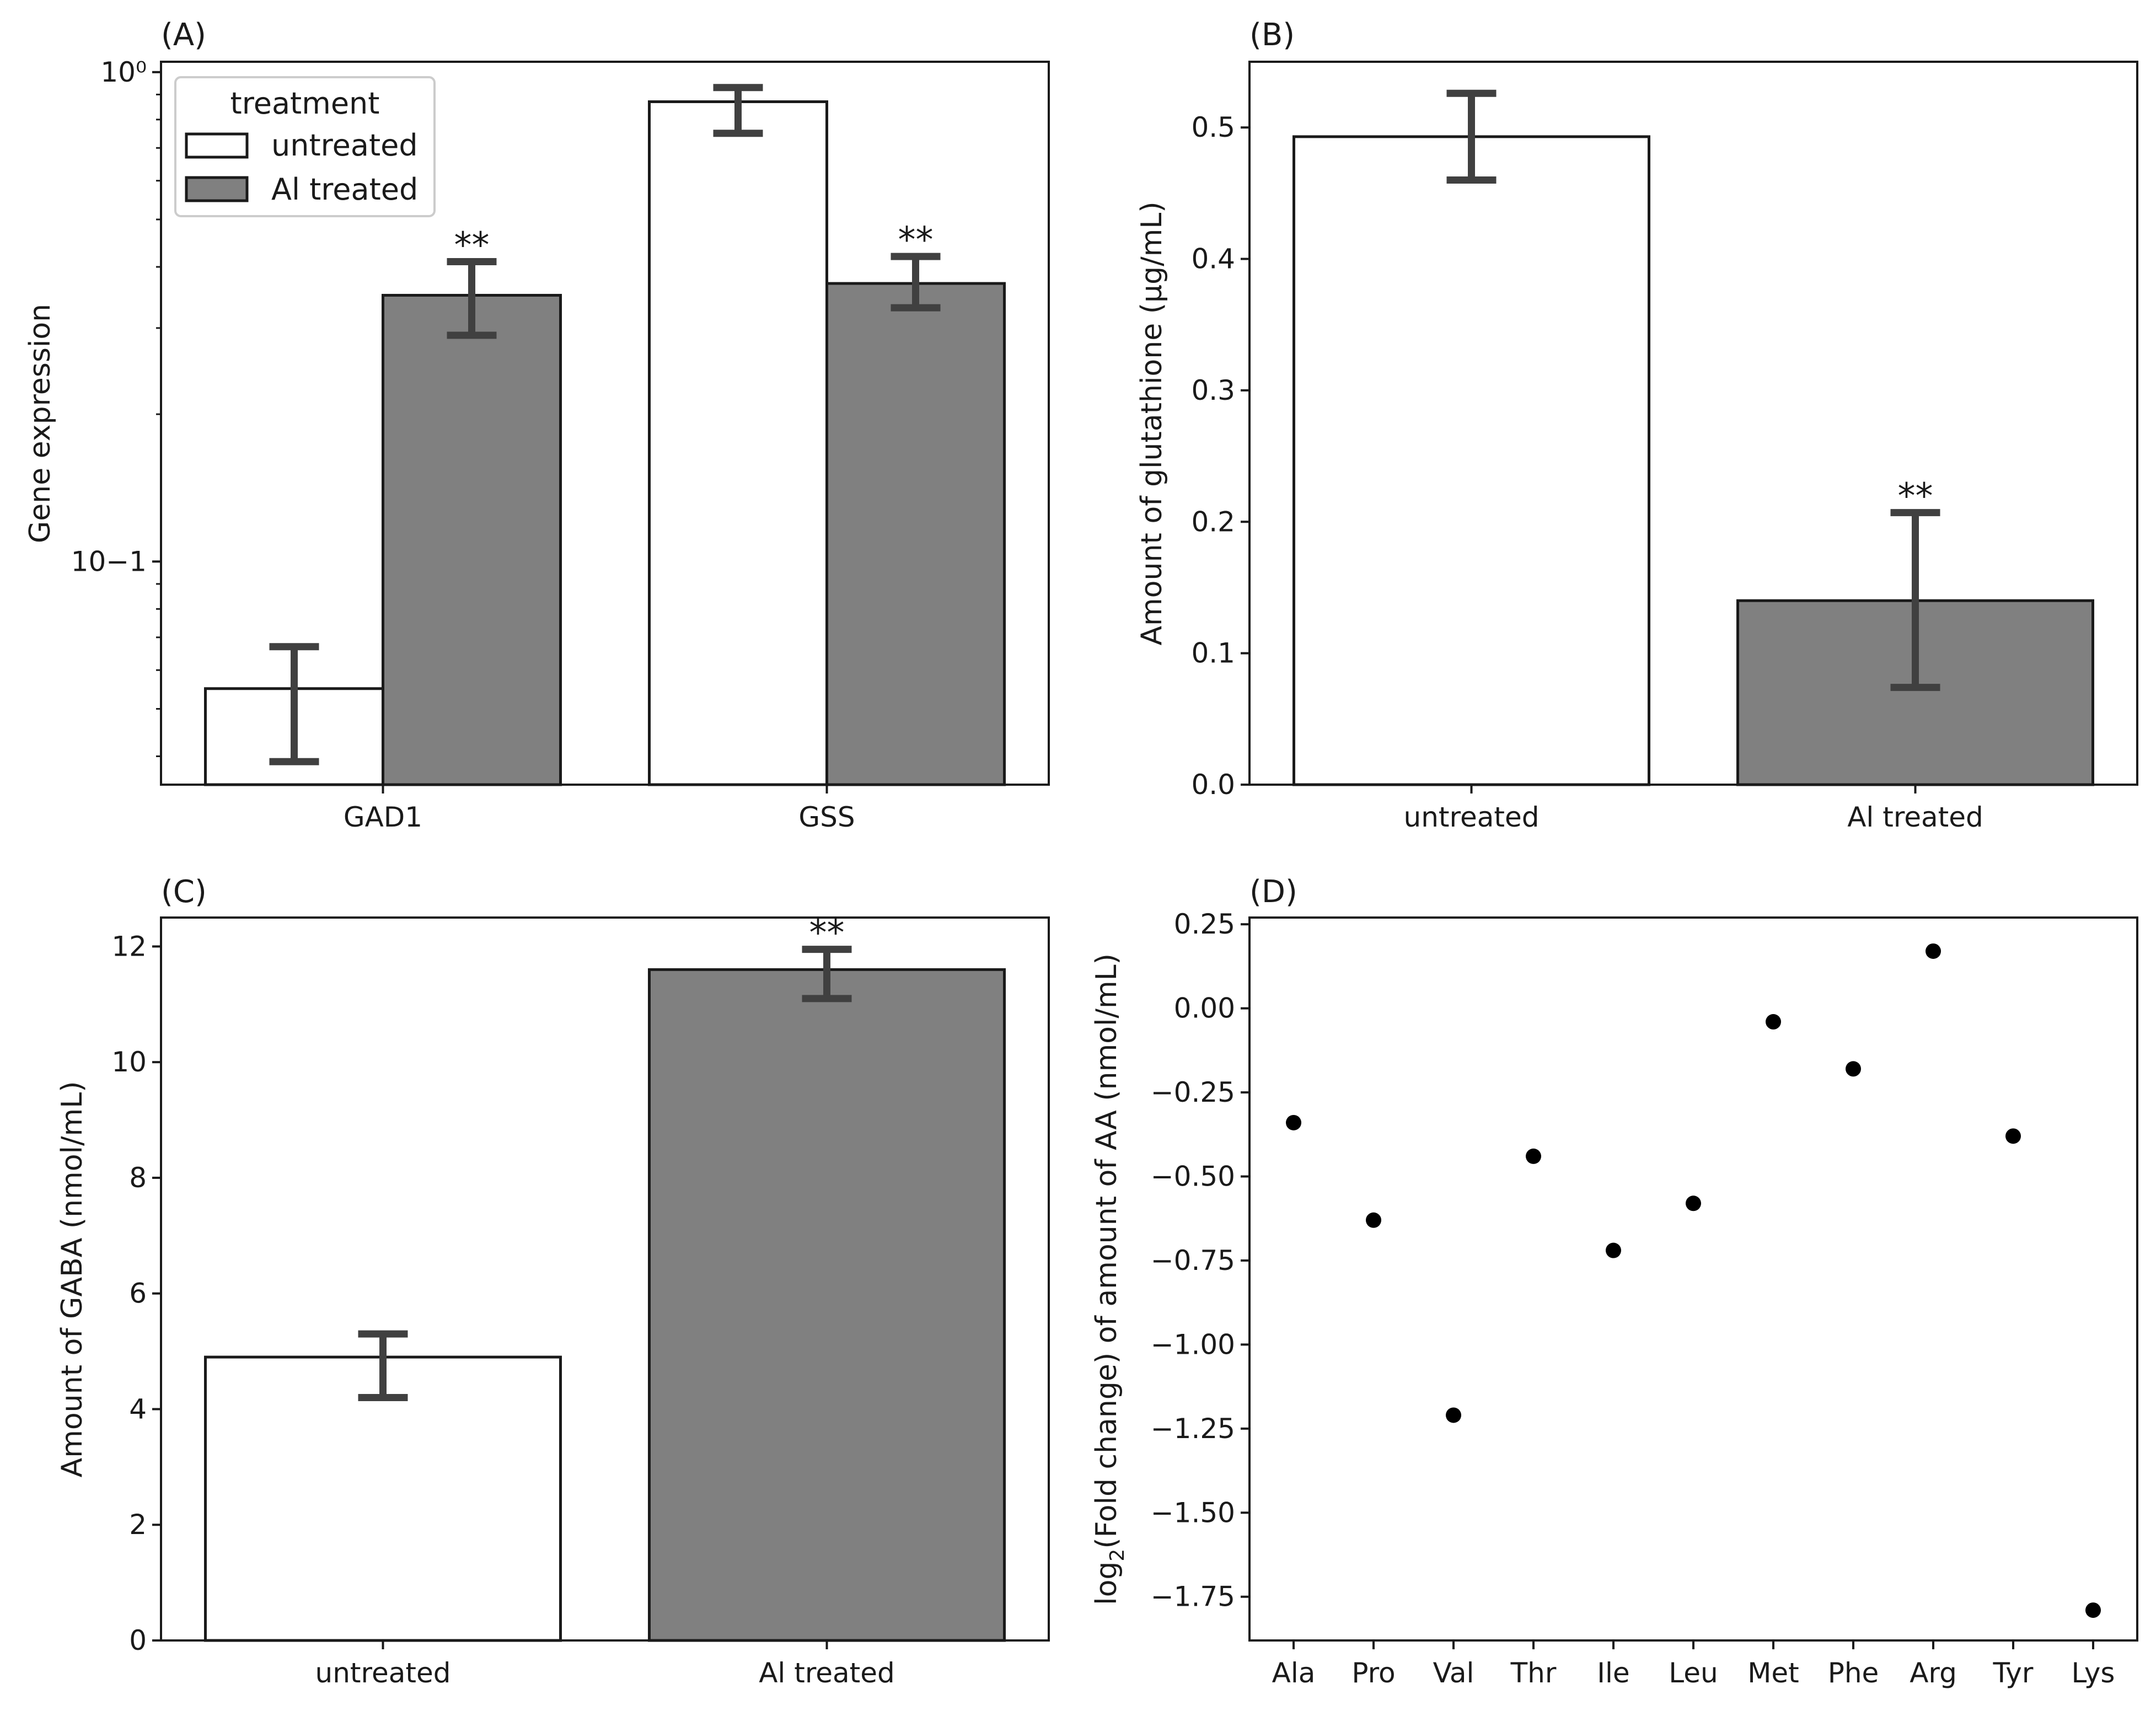  What do you see at coordinates (138, 1409) in the screenshot?
I see `panel-c-y-tick-label: 4` at bounding box center [138, 1409].